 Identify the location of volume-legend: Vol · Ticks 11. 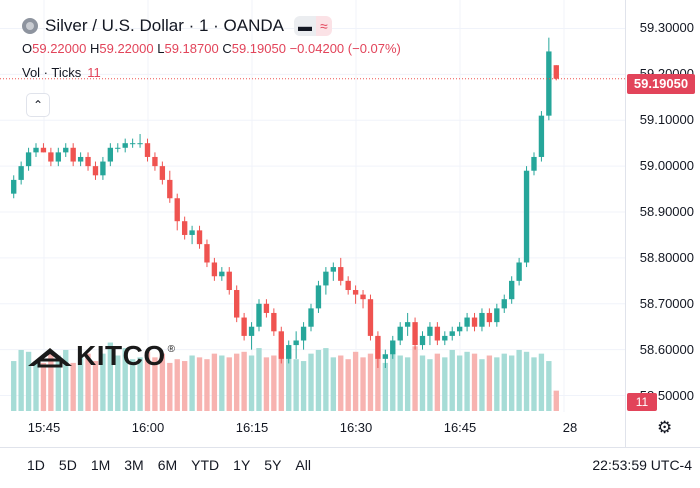
(61, 72).